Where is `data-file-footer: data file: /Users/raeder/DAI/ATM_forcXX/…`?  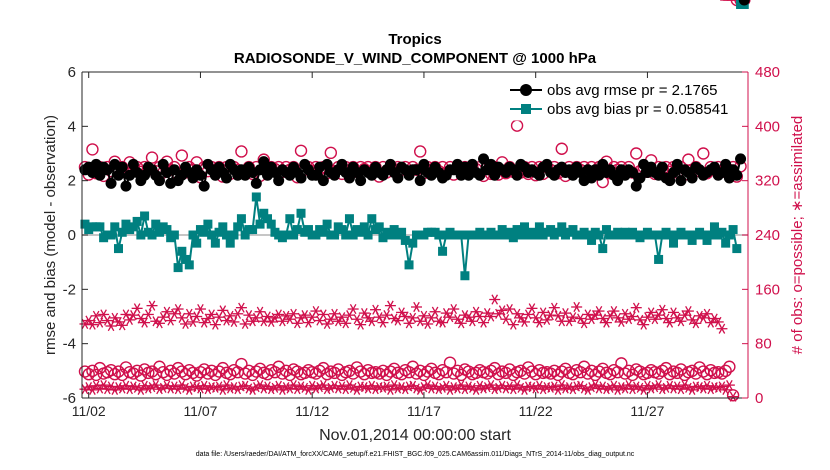 data-file-footer: data file: /Users/raeder/DAI/ATM_forcXX/… is located at coordinates (415, 454).